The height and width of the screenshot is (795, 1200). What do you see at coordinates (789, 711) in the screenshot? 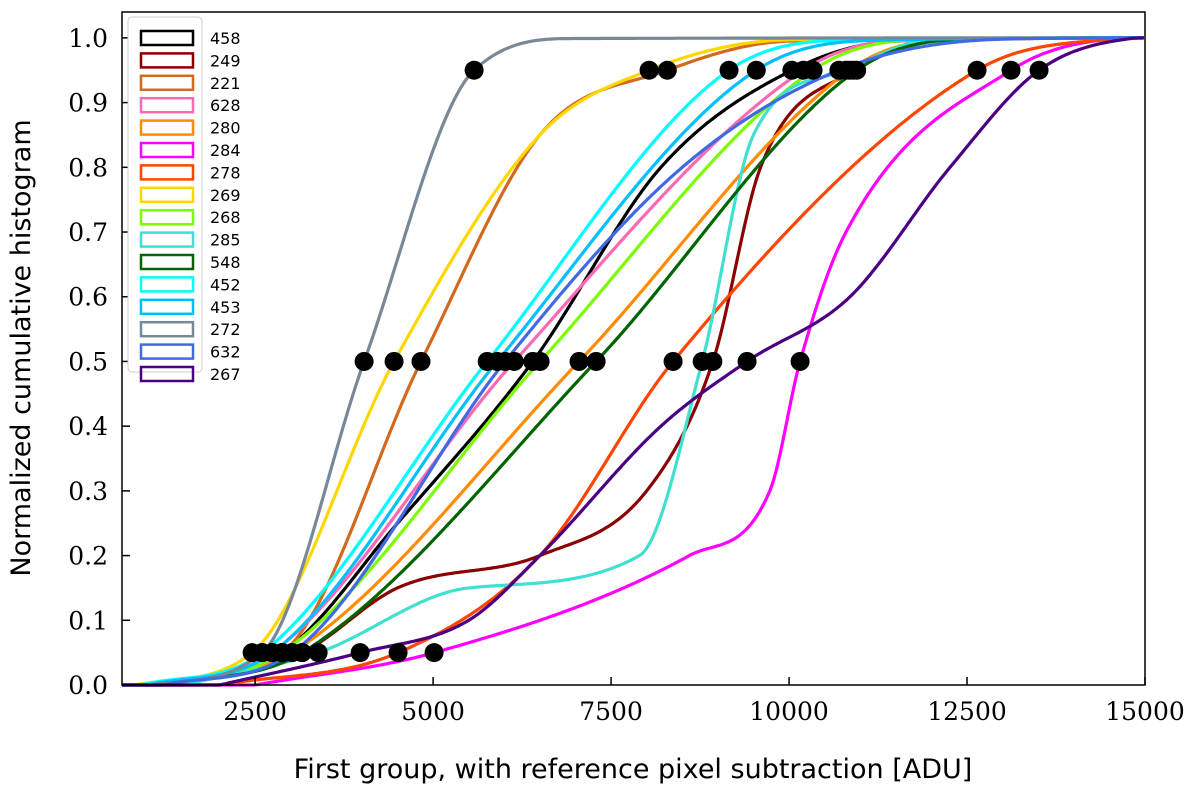
I see `x-tick-label: 10000` at bounding box center [789, 711].